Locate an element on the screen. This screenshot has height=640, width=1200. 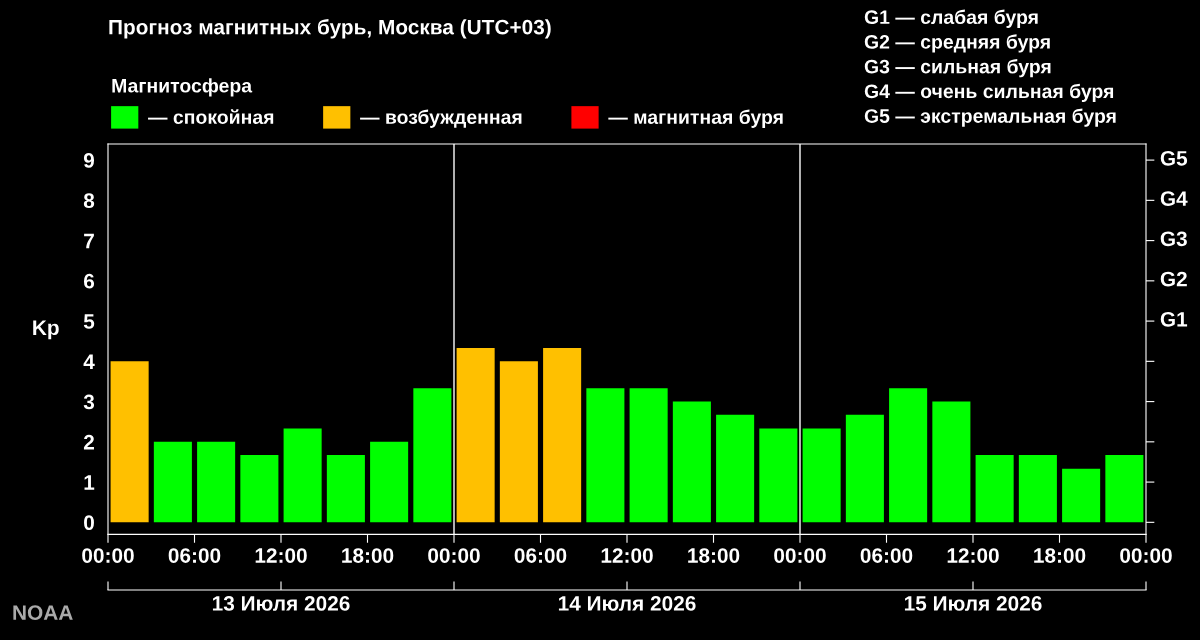
y-tick-label: 5 is located at coordinates (89, 321).